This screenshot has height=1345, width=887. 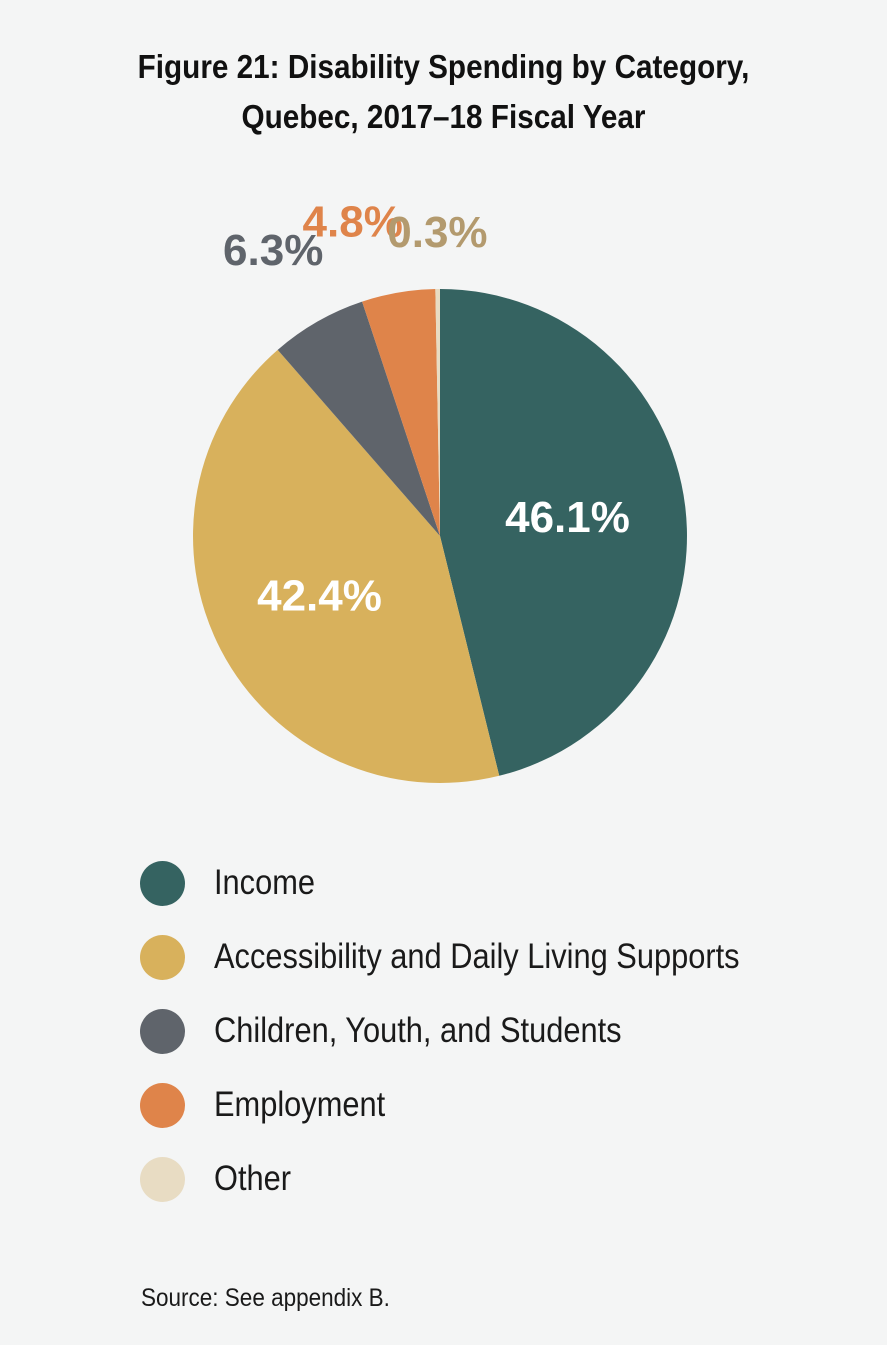 What do you see at coordinates (418, 1030) in the screenshot?
I see `legend-label-children: Children, Youth, and Students` at bounding box center [418, 1030].